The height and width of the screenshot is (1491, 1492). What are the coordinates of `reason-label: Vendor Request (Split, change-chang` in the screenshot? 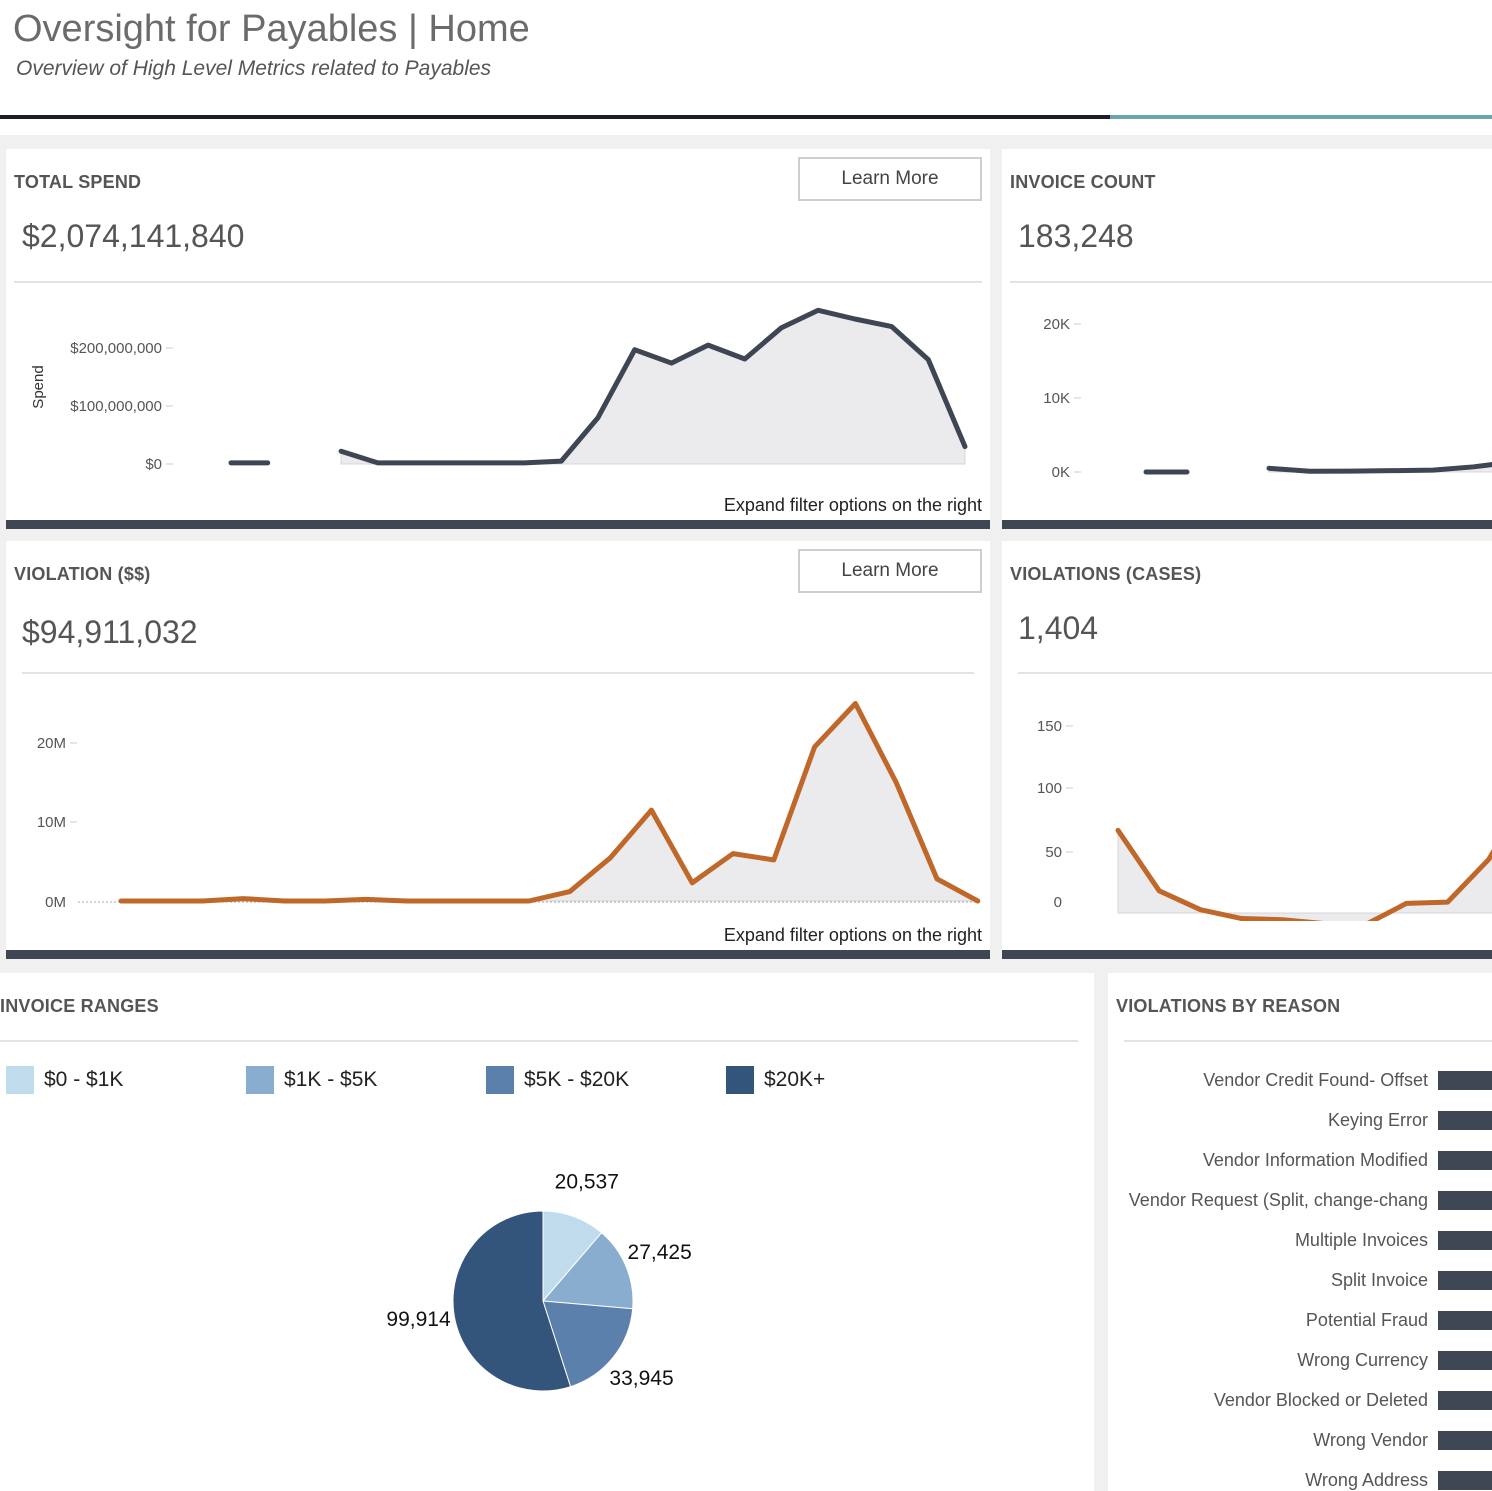 It's located at (1278, 1200).